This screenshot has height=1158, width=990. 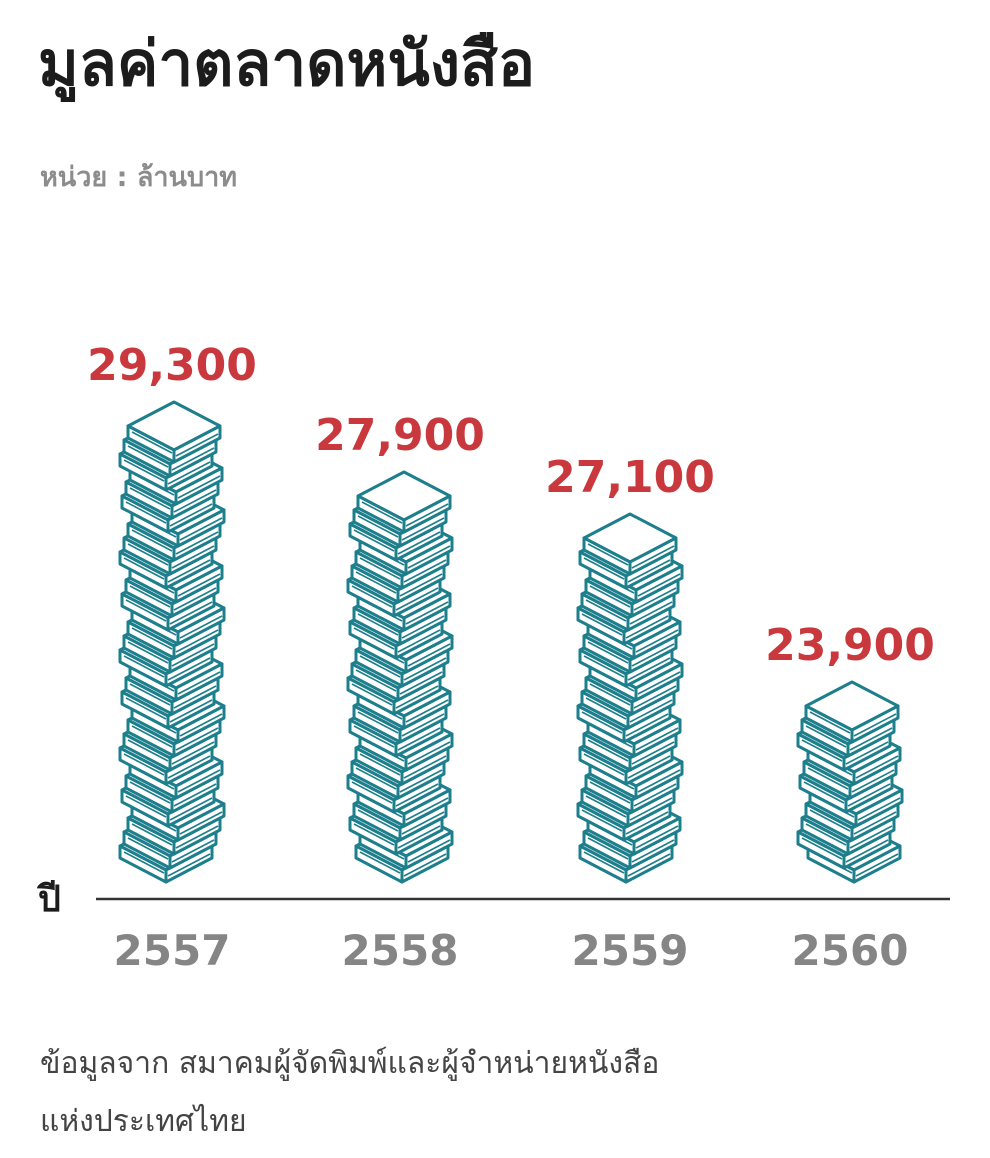 I want to click on source-line-2: แห่งประเทศไทย, so click(x=143, y=1121).